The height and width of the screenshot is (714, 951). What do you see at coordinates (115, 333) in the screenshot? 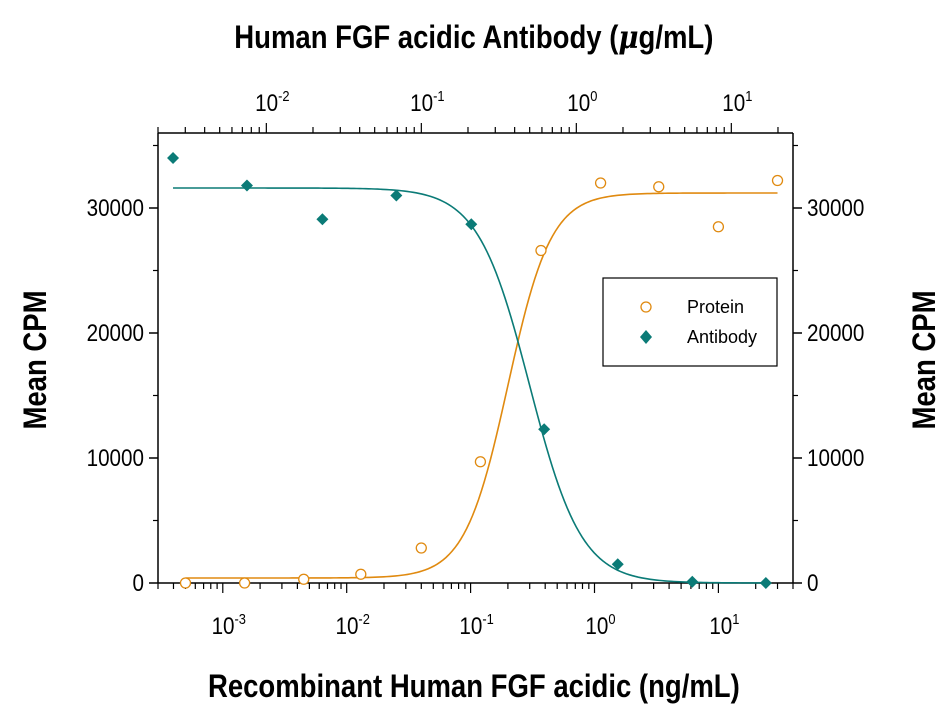
I see `y-tick-label-left: 20000` at bounding box center [115, 333].